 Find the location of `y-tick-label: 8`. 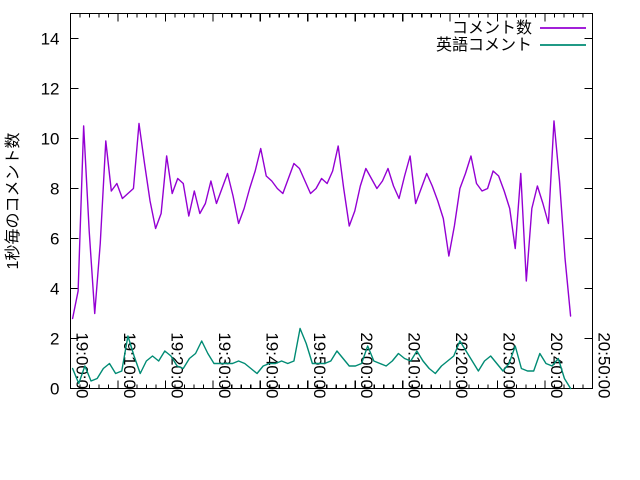

y-tick-label: 8 is located at coordinates (54, 189).